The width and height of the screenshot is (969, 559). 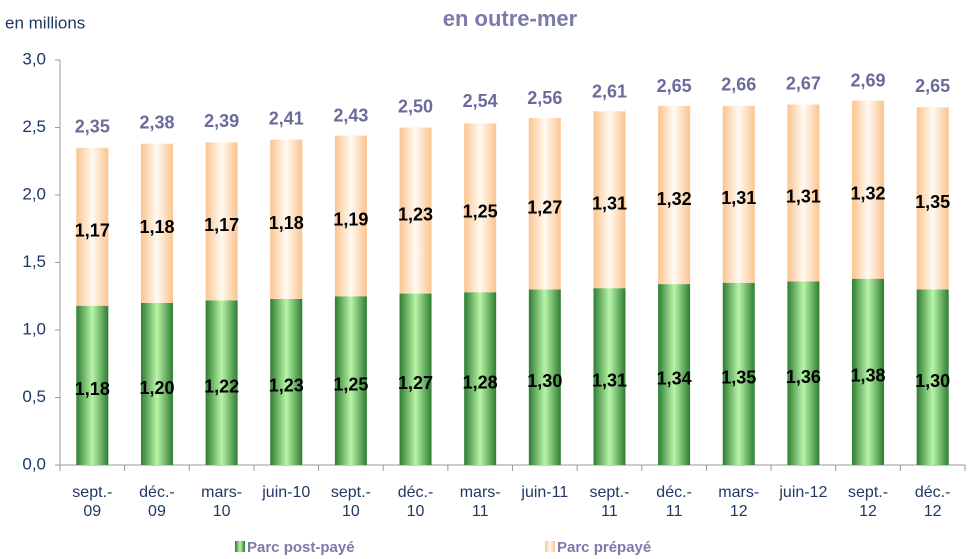 What do you see at coordinates (868, 502) in the screenshot?
I see `x-tick-label: sept.- 12` at bounding box center [868, 502].